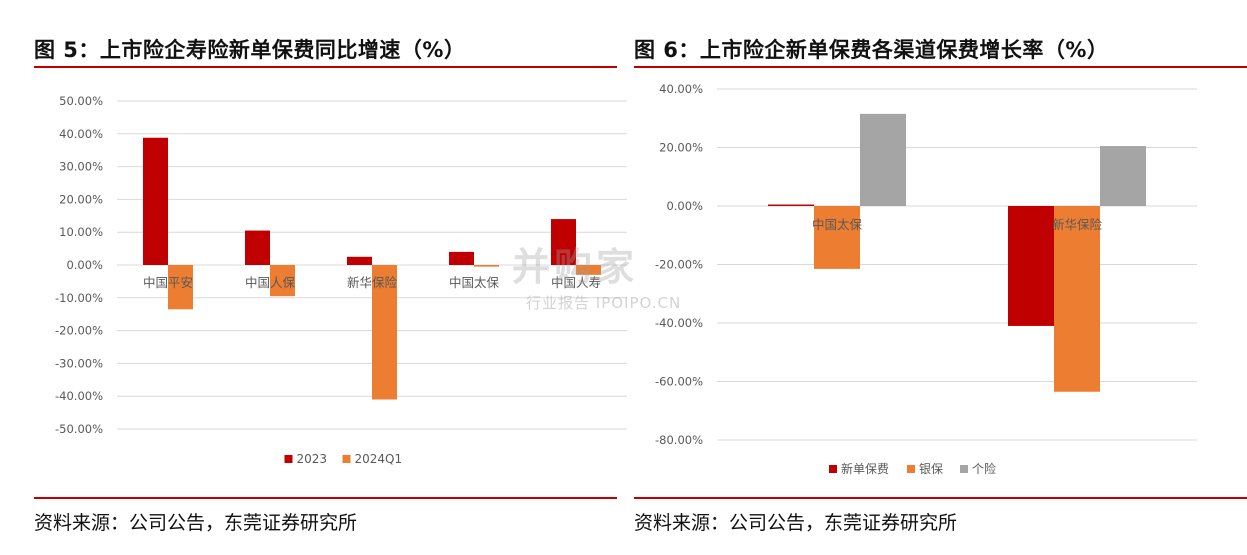 The width and height of the screenshot is (1247, 555). I want to click on category-label: 中国人寿, so click(576, 282).